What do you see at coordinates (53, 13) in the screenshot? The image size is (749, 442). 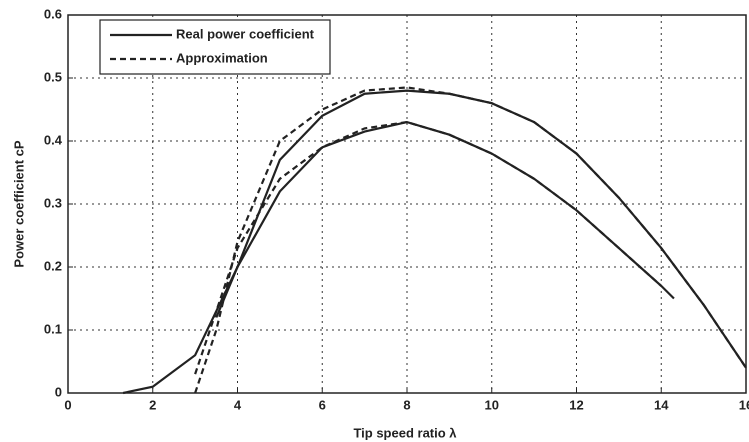 I see `y-tick-label: 0.6` at bounding box center [53, 13].